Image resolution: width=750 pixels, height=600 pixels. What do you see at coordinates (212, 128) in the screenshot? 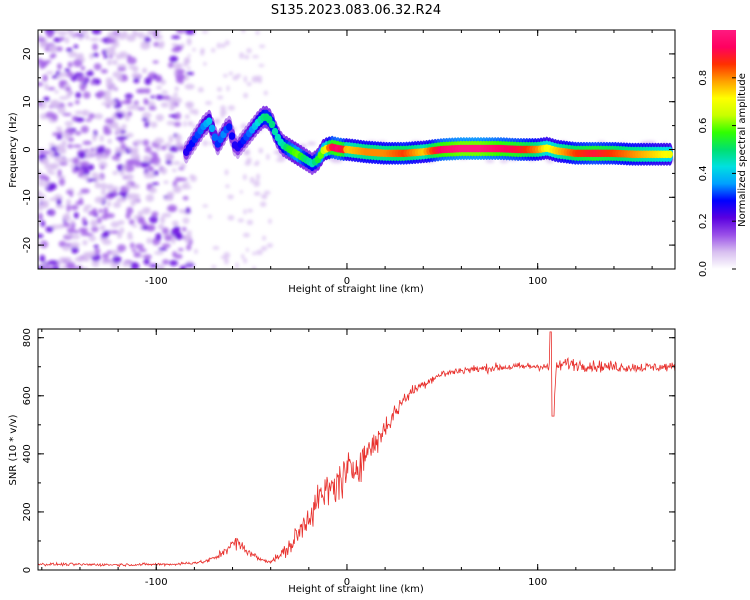
I see `spectrogram-ridge-mark` at bounding box center [212, 128].